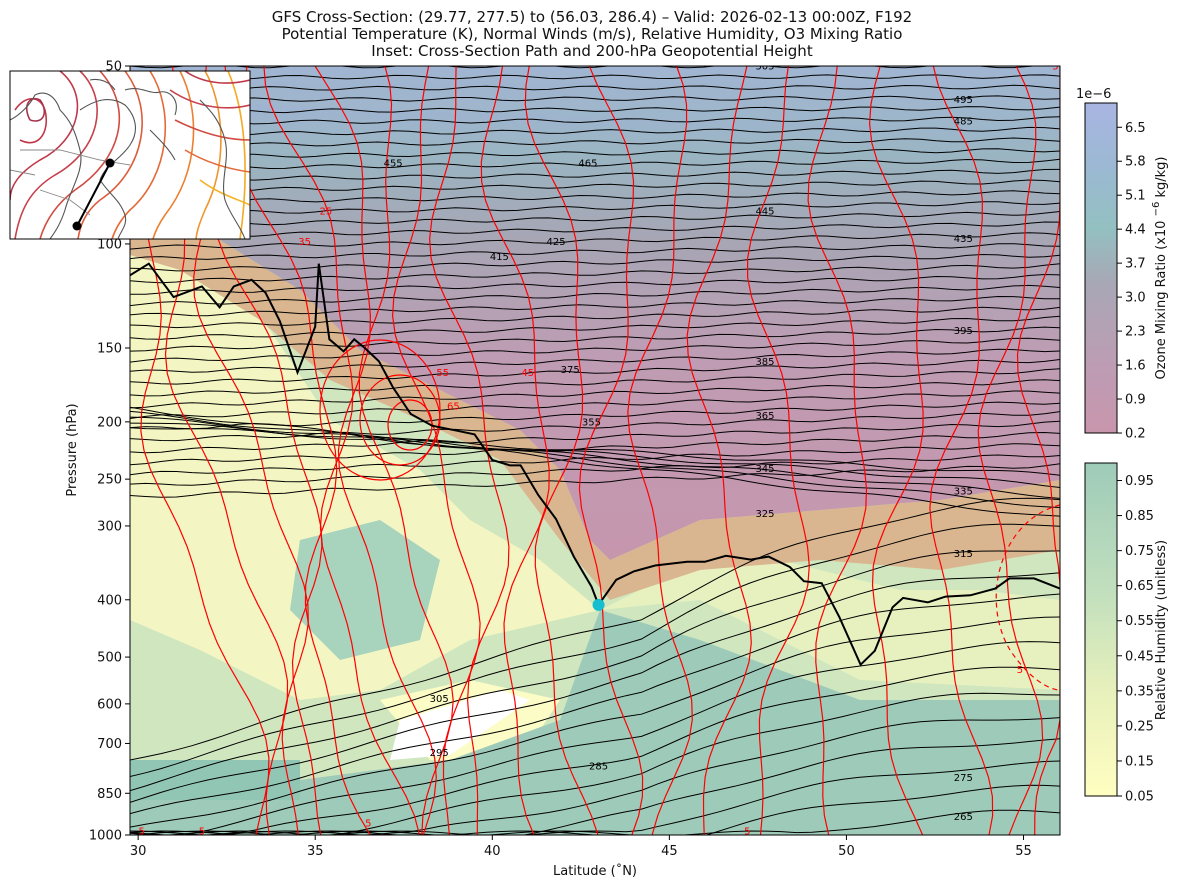 The image size is (1184, 888). Describe the element at coordinates (764, 67) in the screenshot. I see `theta-label: 505` at that location.